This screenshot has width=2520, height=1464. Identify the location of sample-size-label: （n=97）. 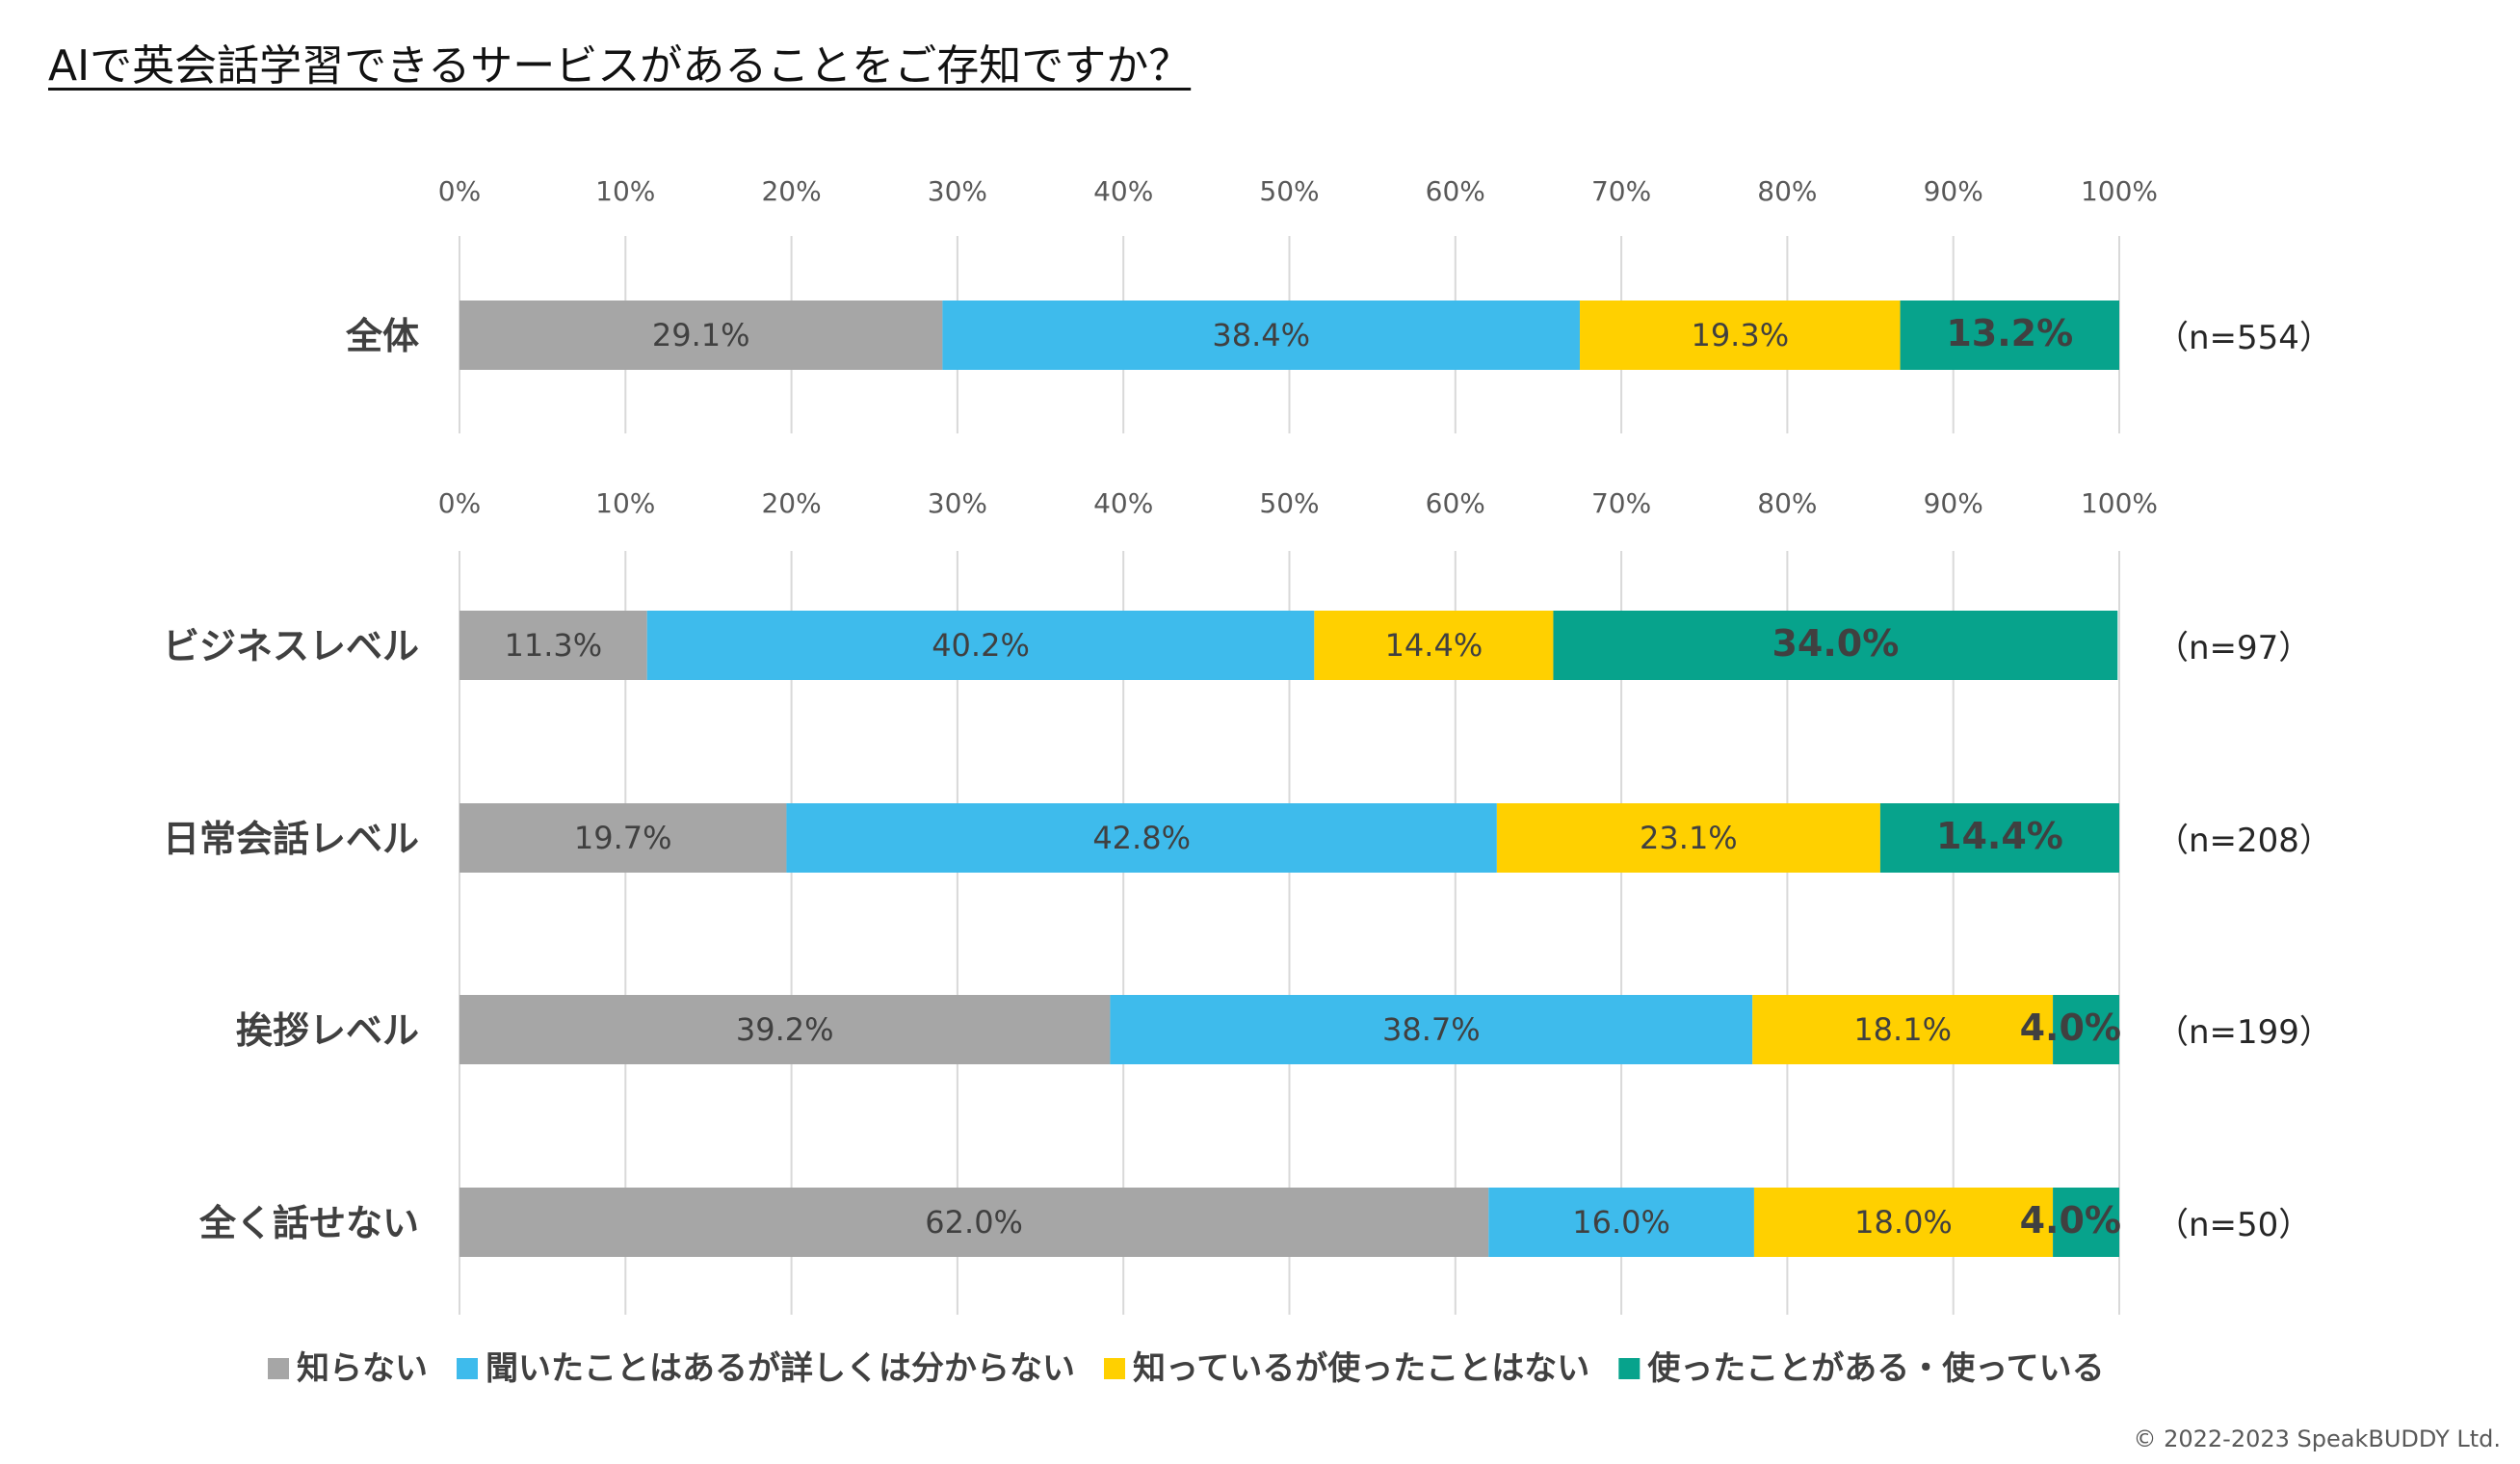
(2233, 648).